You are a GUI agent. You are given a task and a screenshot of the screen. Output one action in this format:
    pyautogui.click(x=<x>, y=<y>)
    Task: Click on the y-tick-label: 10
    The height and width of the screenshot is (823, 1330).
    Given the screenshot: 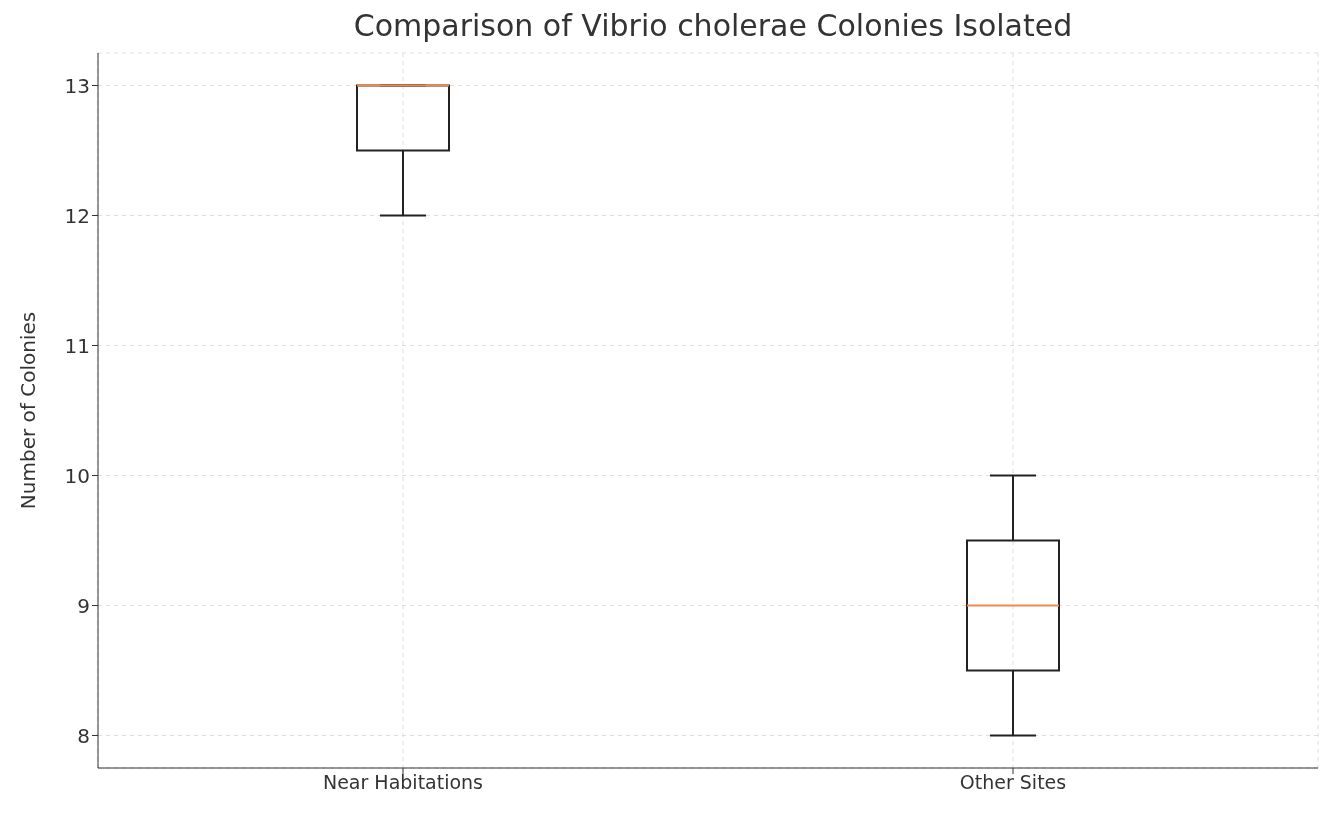 What is the action you would take?
    pyautogui.click(x=77, y=475)
    